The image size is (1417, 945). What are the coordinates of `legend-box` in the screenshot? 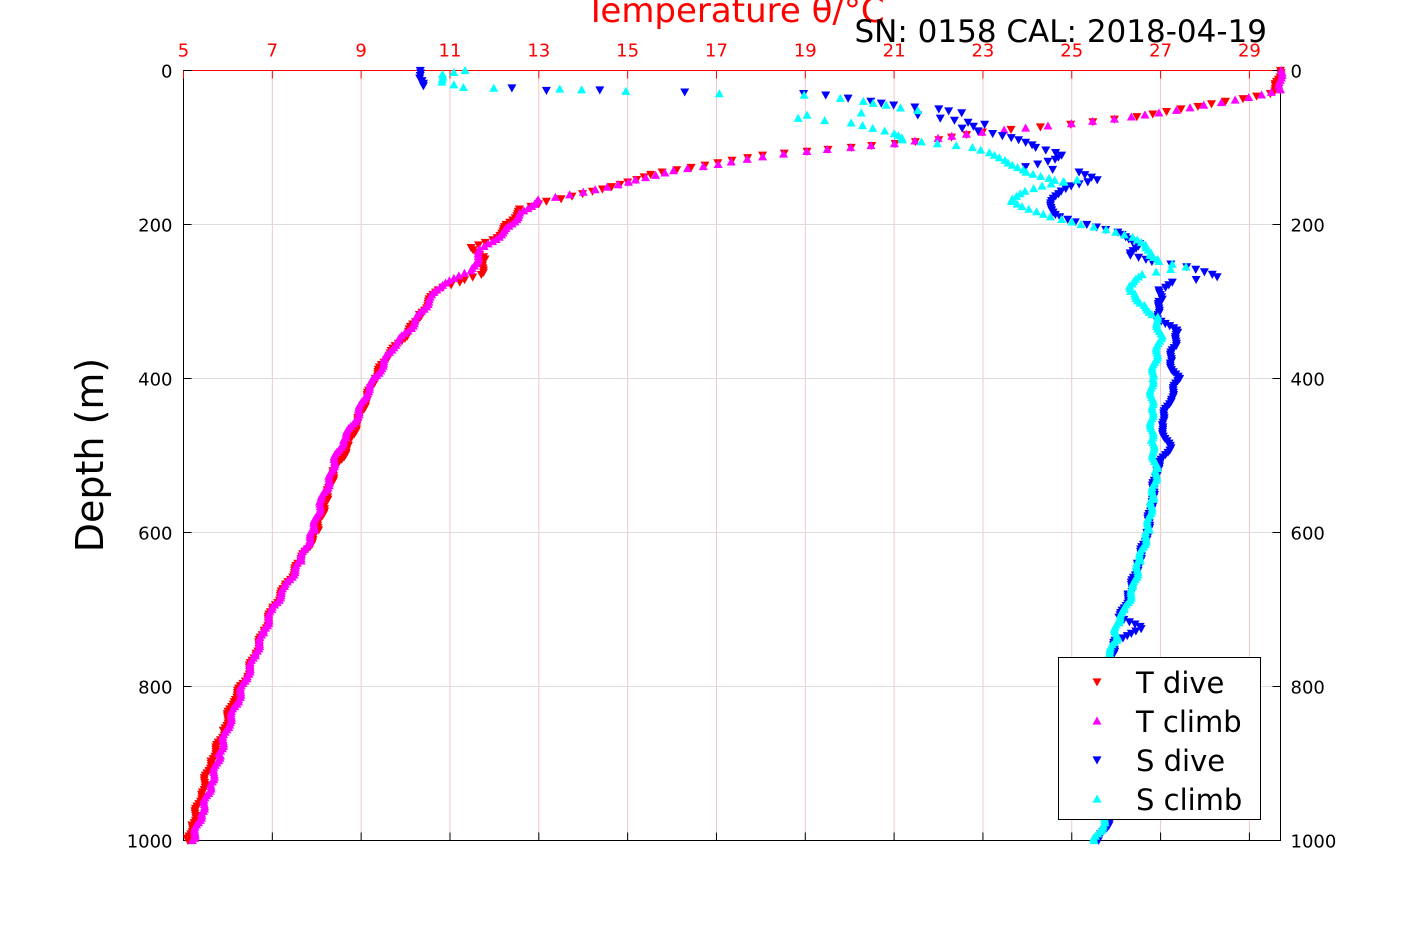 It's located at (1159, 738).